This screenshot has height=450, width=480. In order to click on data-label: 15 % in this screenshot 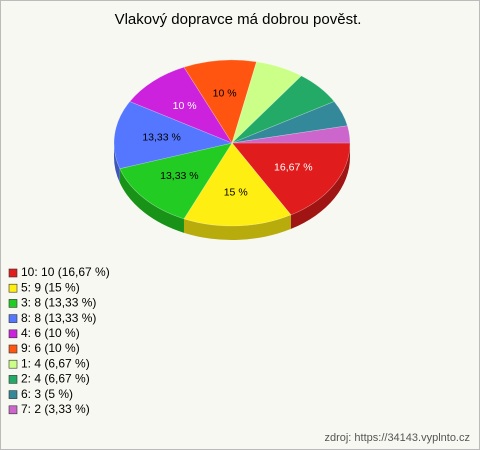, I will do `click(236, 193)`.